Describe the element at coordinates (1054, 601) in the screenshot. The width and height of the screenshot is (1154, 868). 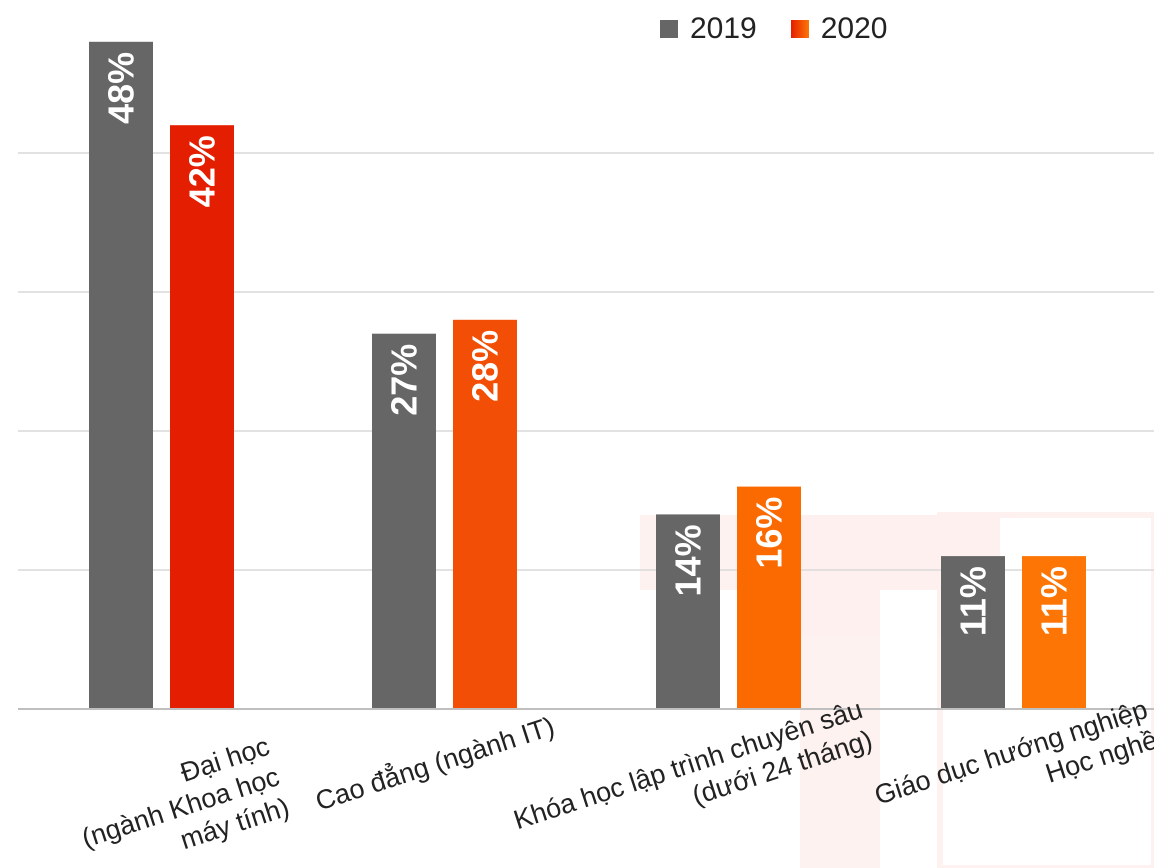
I see `data-label-2020-3: 11%` at that location.